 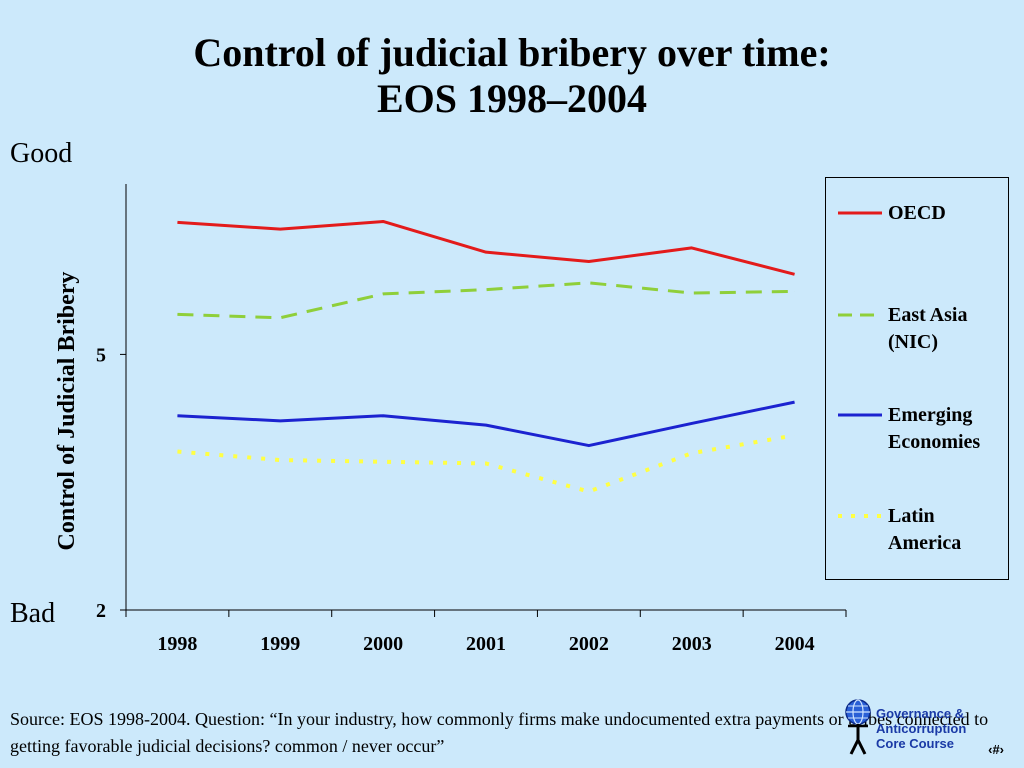 I want to click on logo-text: Governance & Anticorruption Core Course, so click(x=921, y=728).